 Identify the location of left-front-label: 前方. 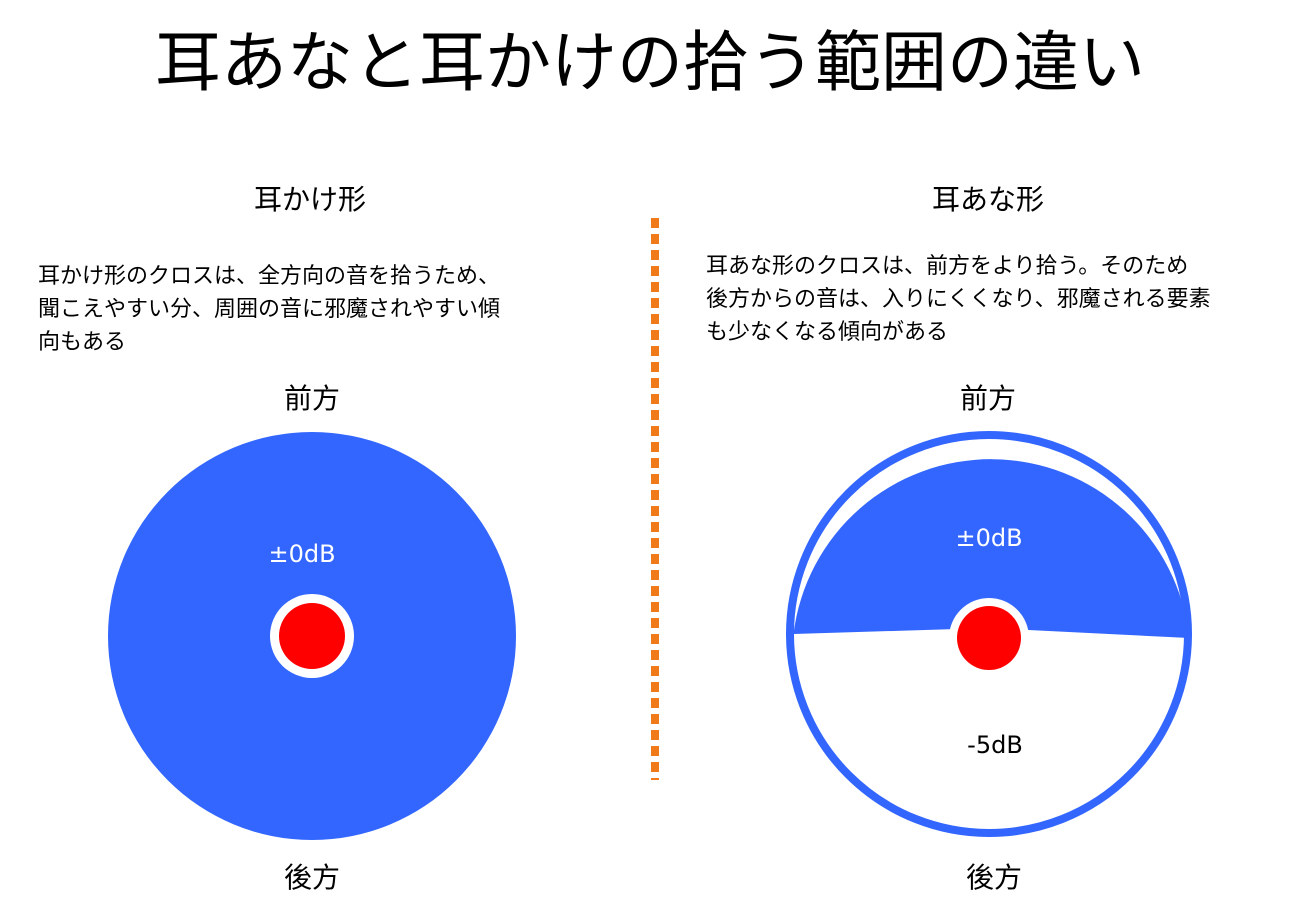
(311, 398).